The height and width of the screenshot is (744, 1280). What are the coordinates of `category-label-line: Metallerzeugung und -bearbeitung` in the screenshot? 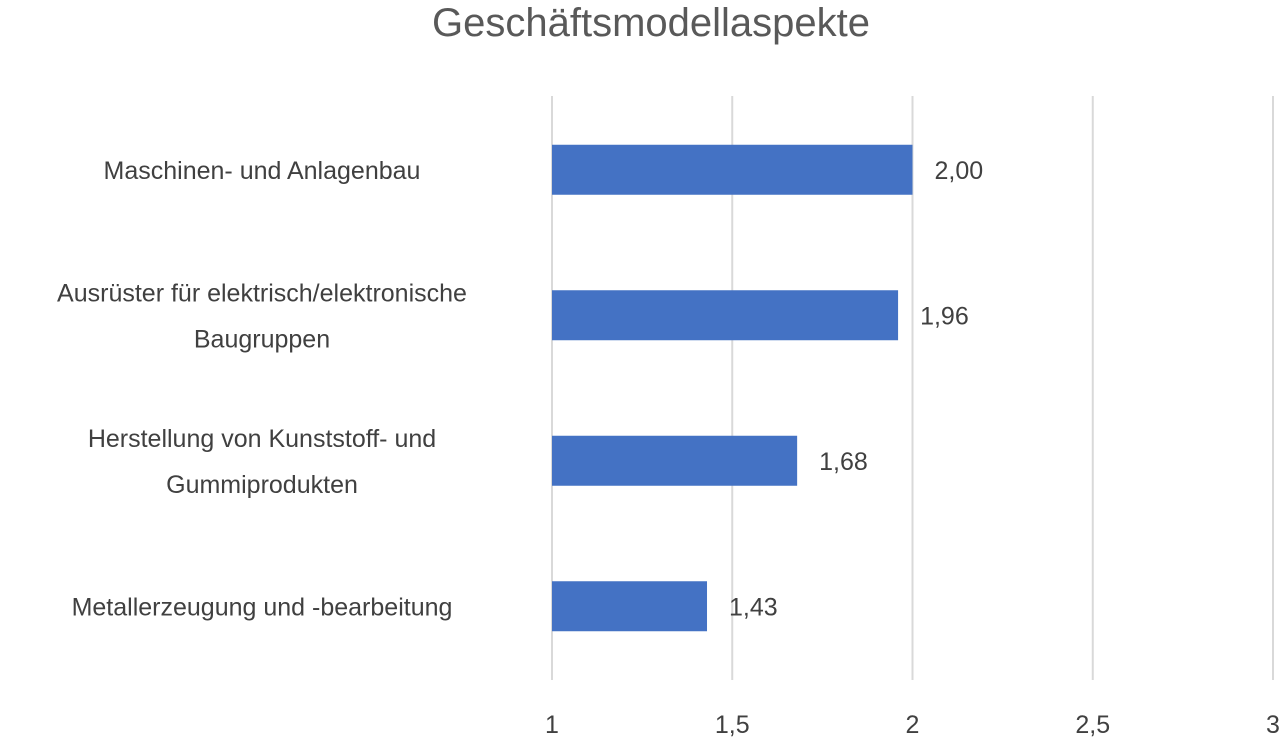 It's located at (262, 607).